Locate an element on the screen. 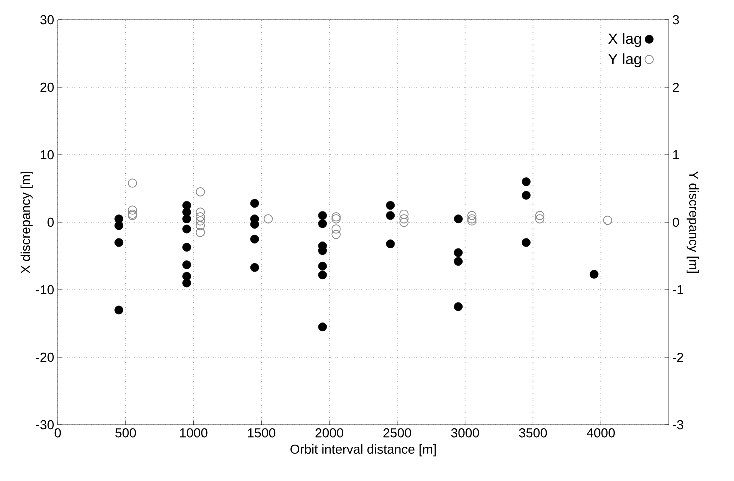  y-tick-label: 30 is located at coordinates (47, 20).